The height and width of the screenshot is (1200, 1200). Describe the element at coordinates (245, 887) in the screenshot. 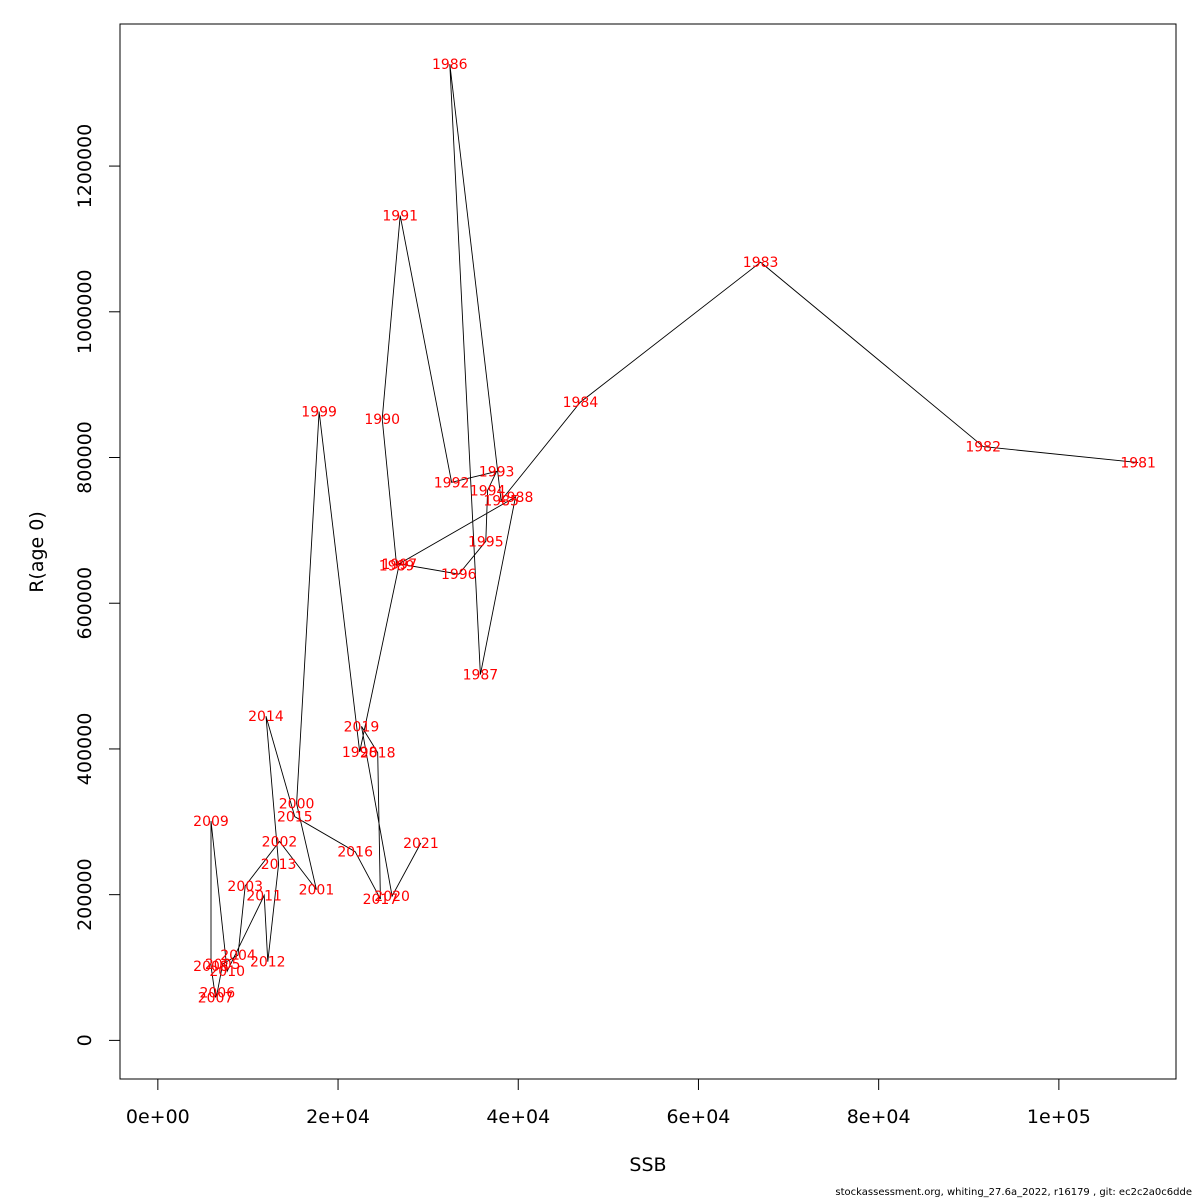

I see `year-label: 2003` at that location.